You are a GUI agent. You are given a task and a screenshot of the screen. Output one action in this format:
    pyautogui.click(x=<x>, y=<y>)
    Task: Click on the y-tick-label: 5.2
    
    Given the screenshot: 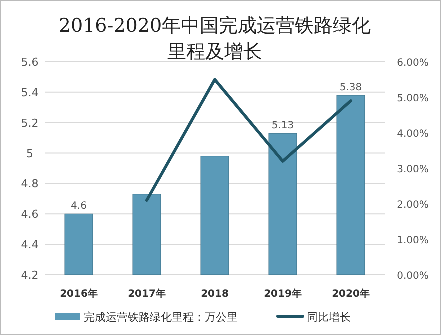 What is the action you would take?
    pyautogui.click(x=30, y=123)
    